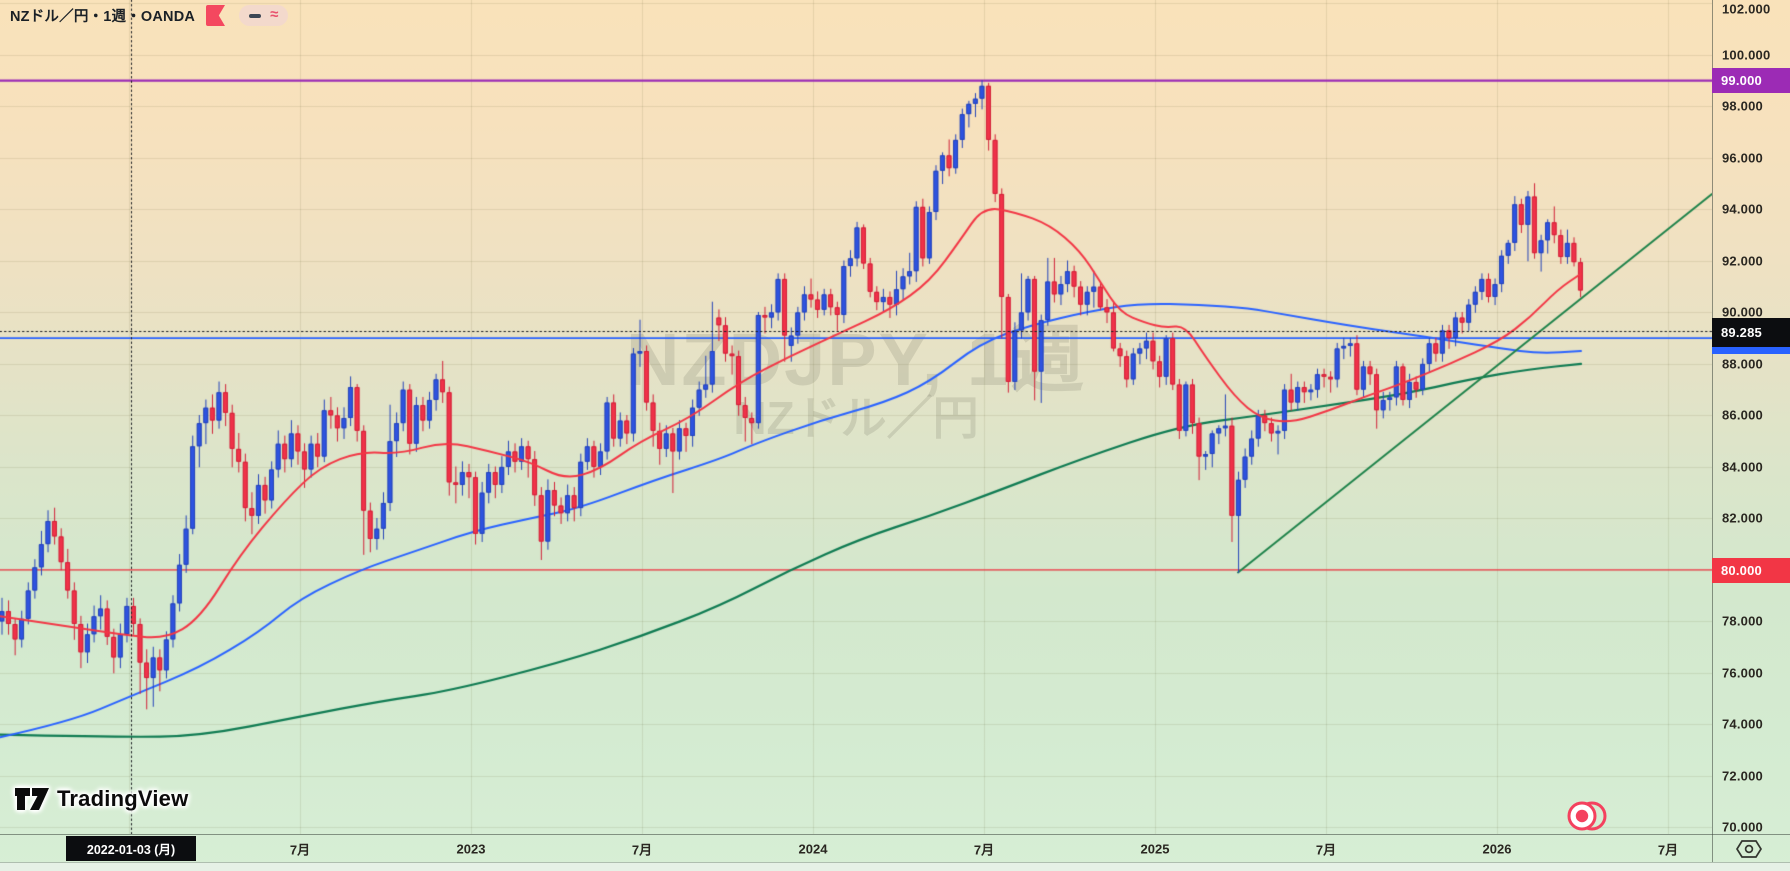  What do you see at coordinates (1742, 673) in the screenshot?
I see `price-tick-label: 76.000` at bounding box center [1742, 673].